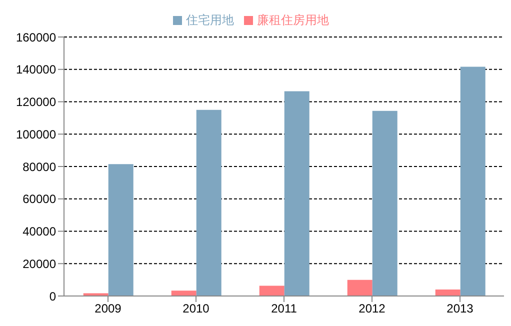  I want to click on legend-label: 住宅用地, so click(210, 20).